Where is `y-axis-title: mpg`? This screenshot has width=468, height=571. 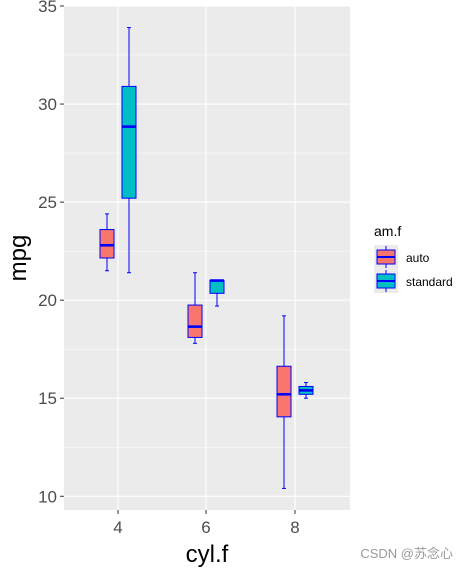 y-axis-title: mpg is located at coordinates (18, 258).